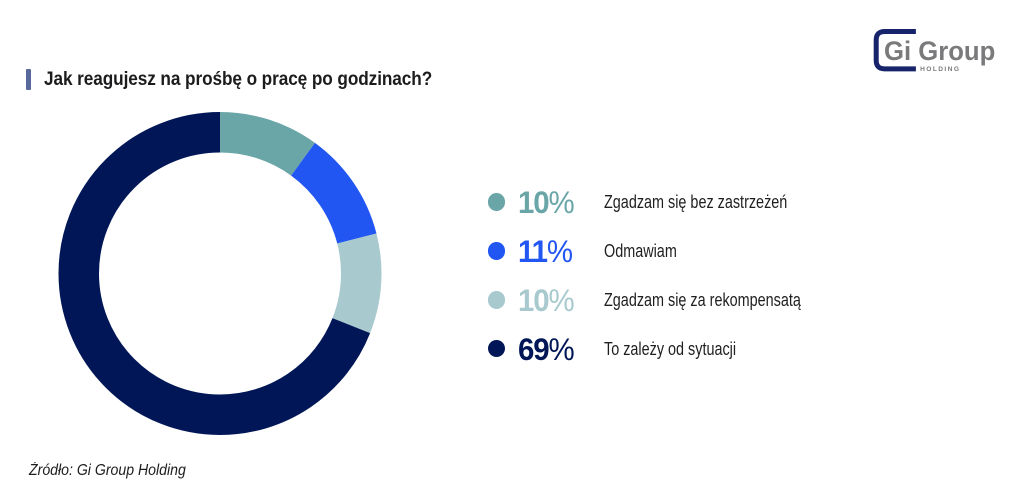 The image size is (1024, 504). What do you see at coordinates (939, 51) in the screenshot?
I see `svg-text: Gi Group` at bounding box center [939, 51].